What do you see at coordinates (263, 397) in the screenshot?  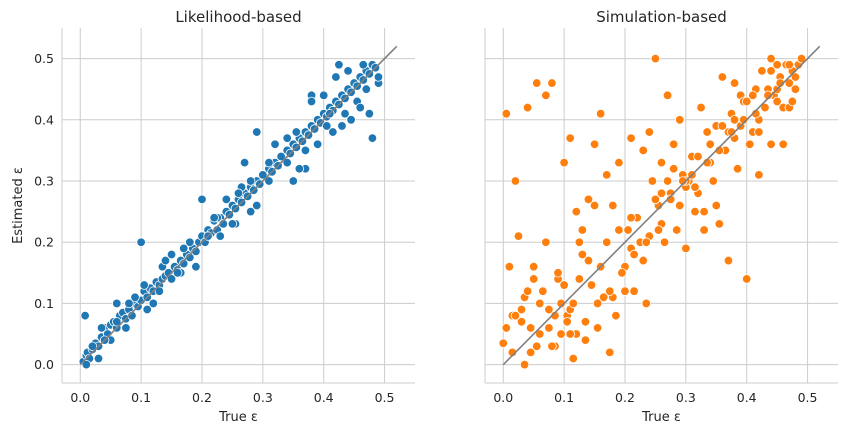 I see `x-tick-label: 0.3` at bounding box center [263, 397].